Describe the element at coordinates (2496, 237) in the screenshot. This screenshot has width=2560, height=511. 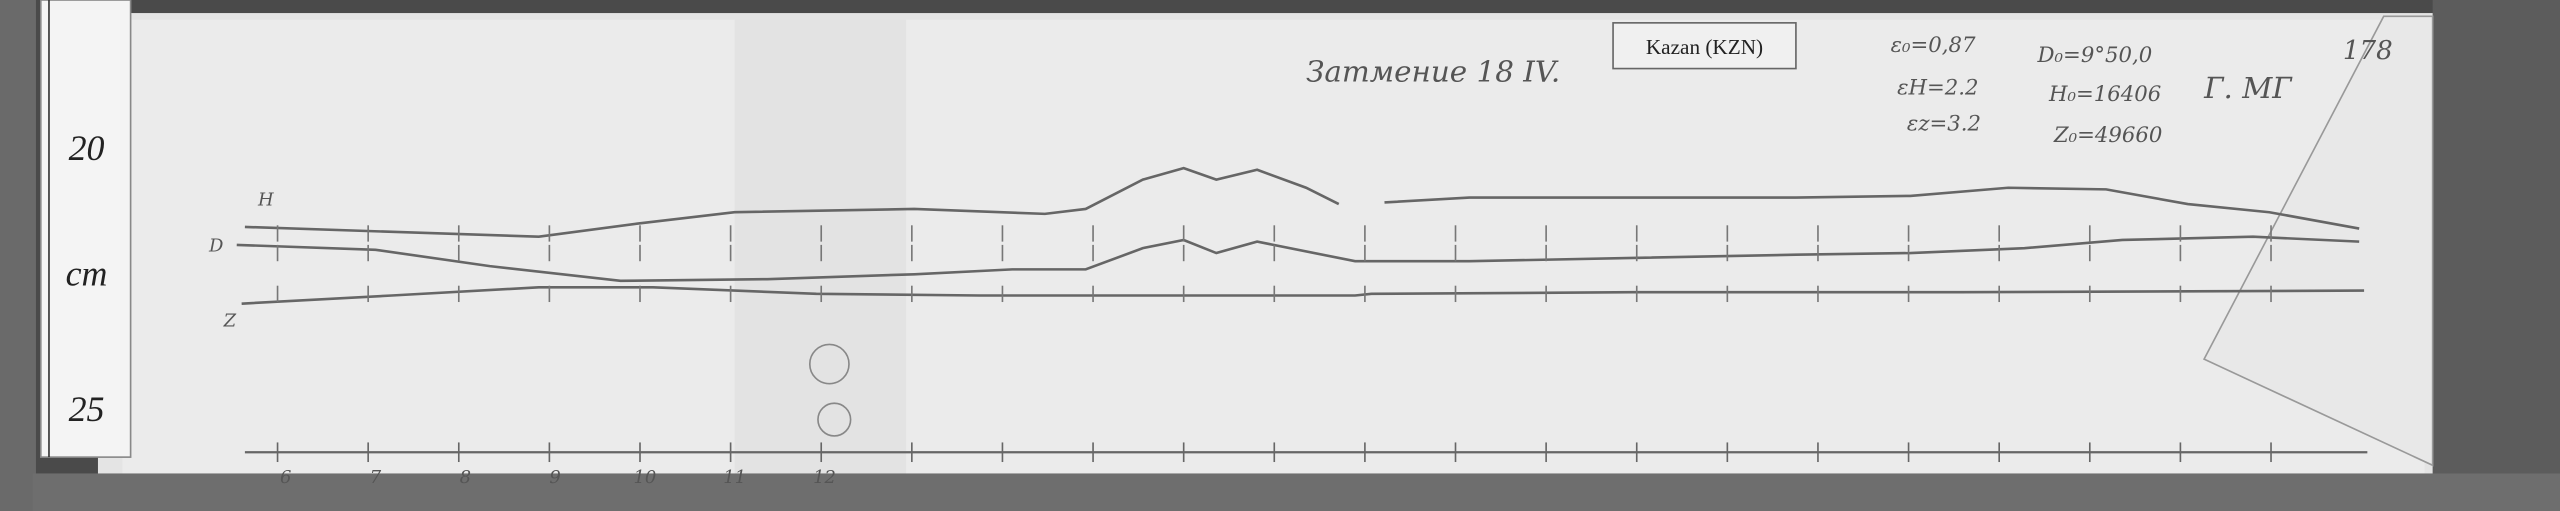
I see `right-board` at that location.